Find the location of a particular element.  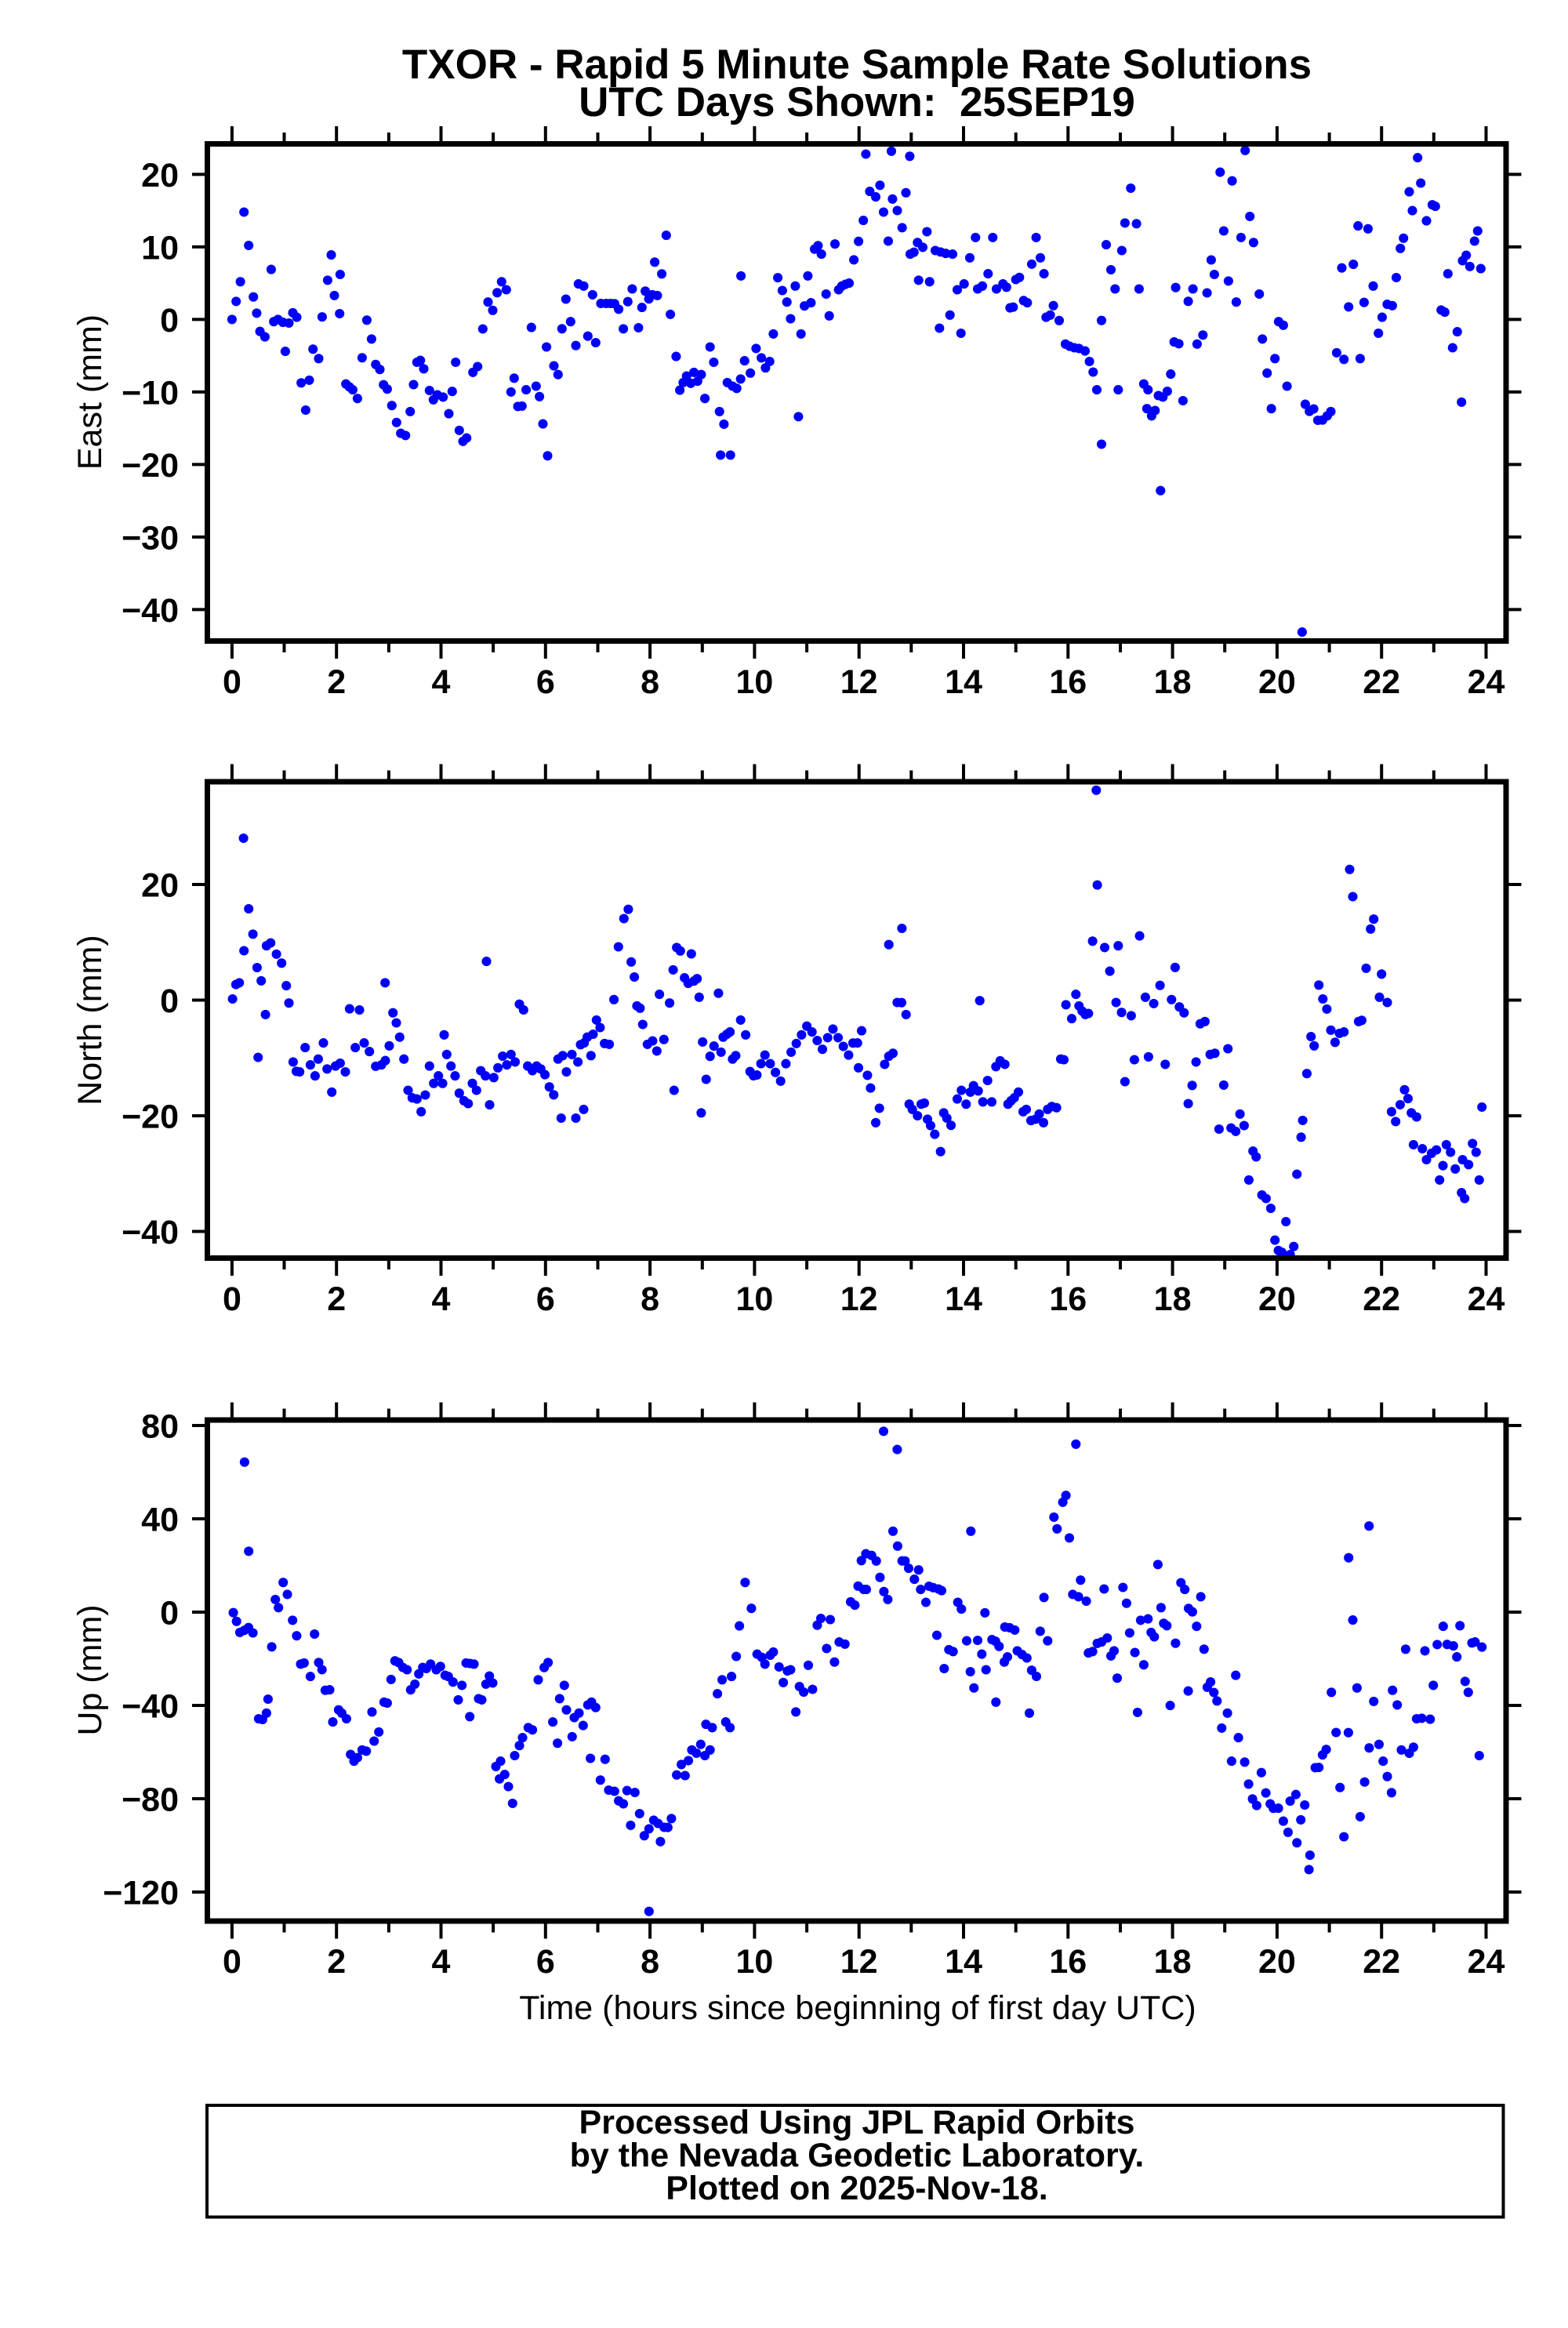

svg-text: Plotted on 2025-Nov-18. is located at coordinates (856, 2188).